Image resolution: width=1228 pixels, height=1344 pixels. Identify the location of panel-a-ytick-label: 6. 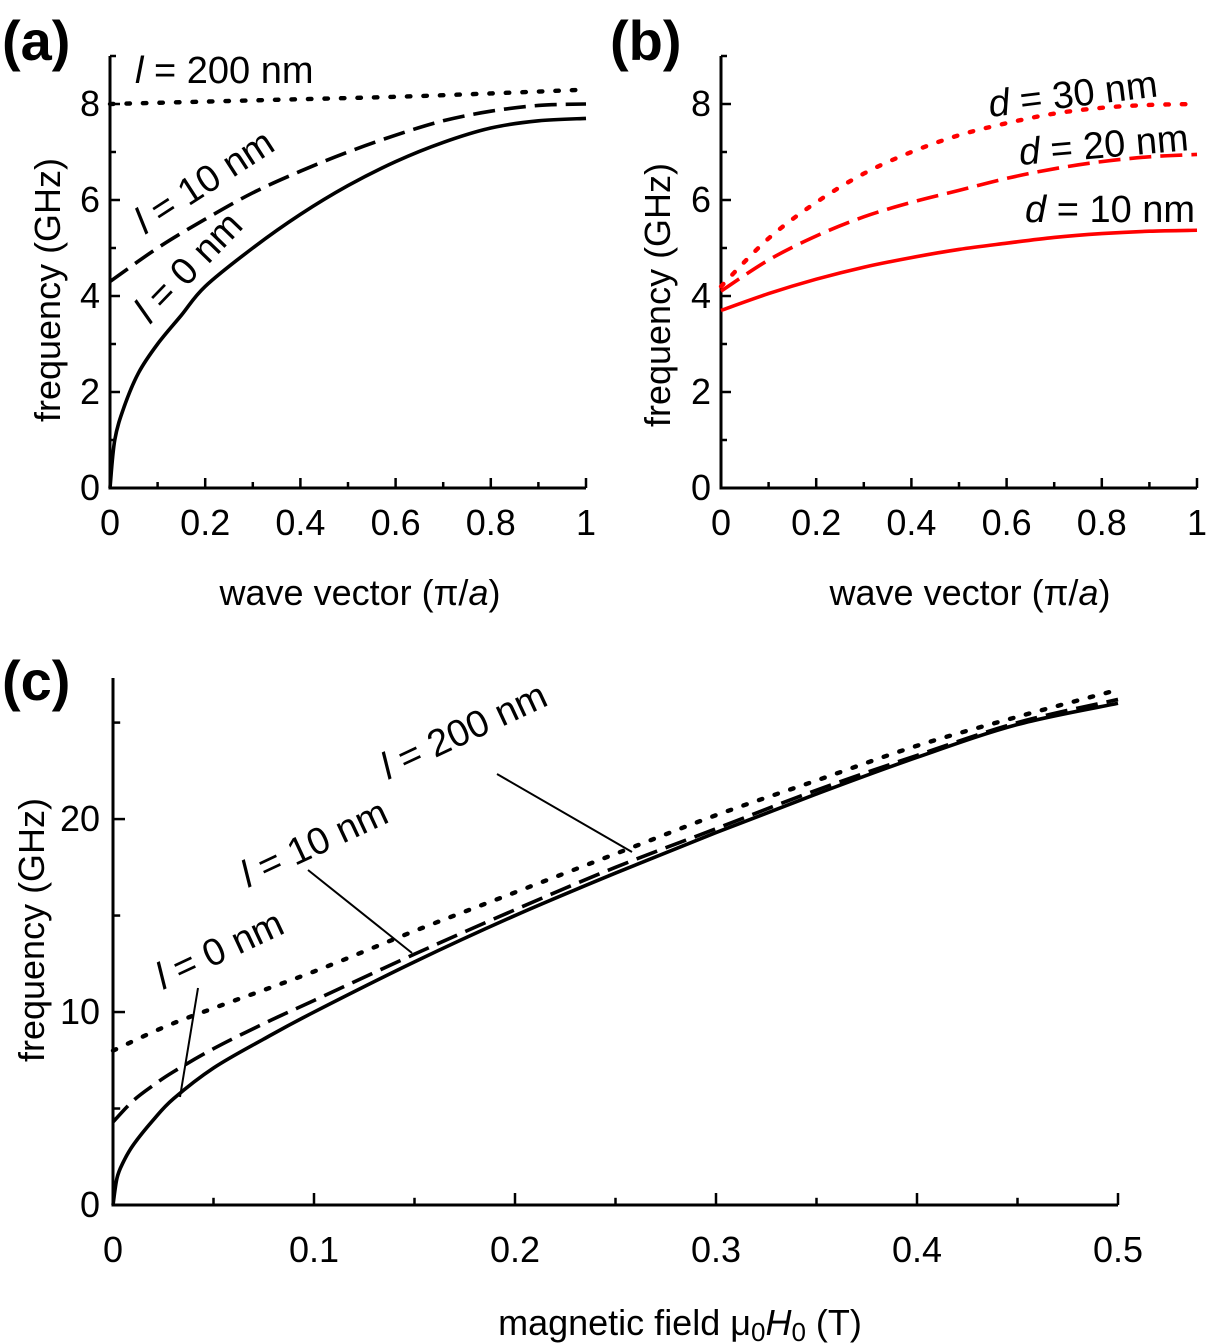
(90, 199).